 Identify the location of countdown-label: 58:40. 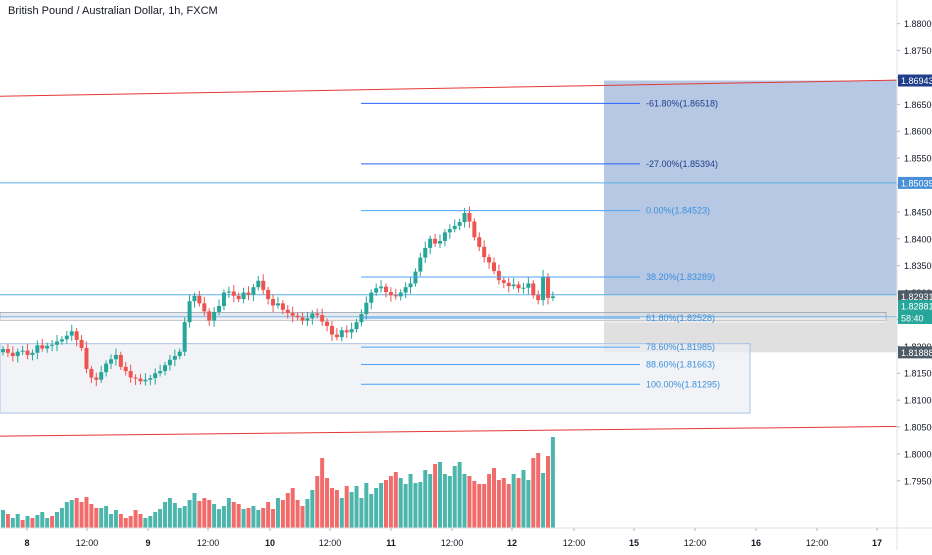
(912, 318).